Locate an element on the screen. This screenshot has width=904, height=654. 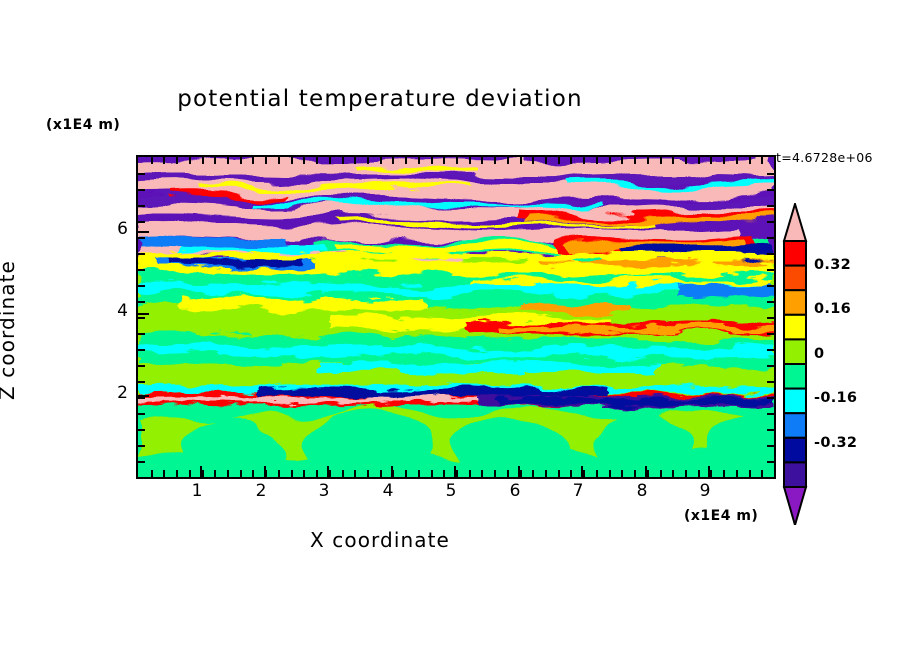
x-tick-label: 2 is located at coordinates (261, 491).